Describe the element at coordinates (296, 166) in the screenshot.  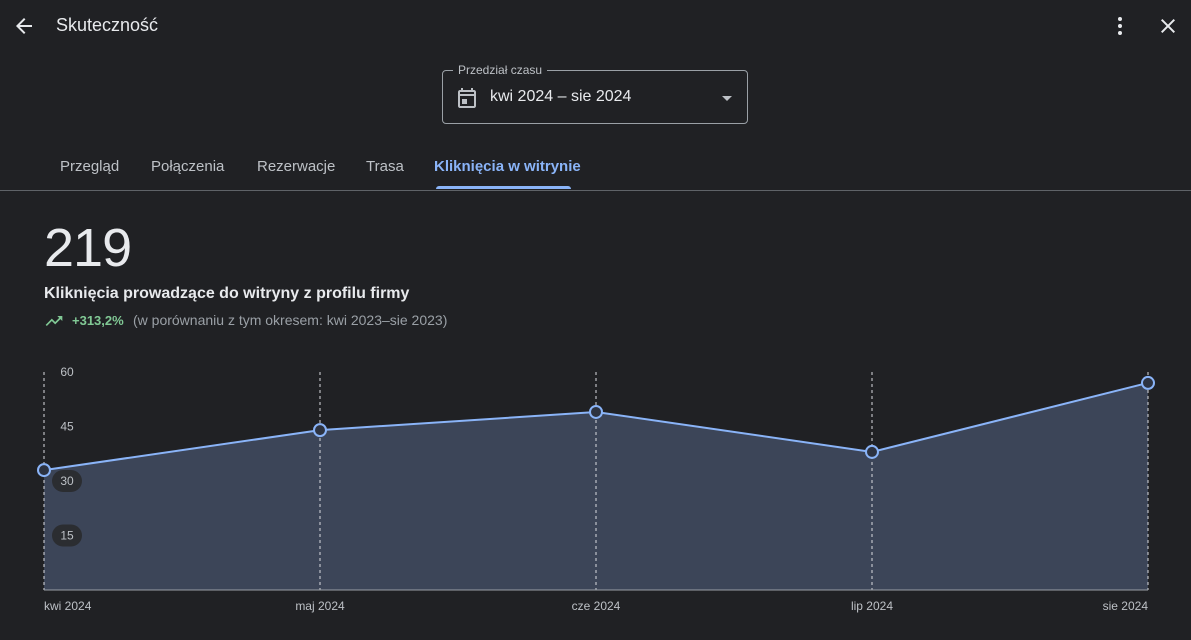
I see `tab-bookings: Rezerwacje` at that location.